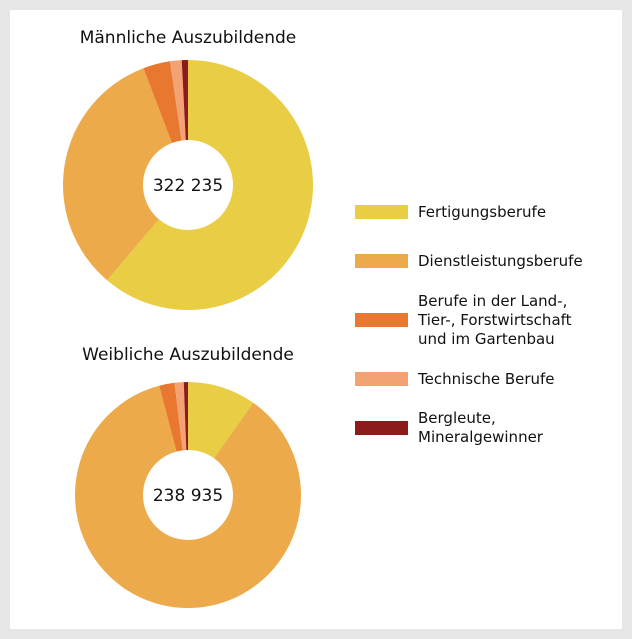 The height and width of the screenshot is (639, 632). What do you see at coordinates (188, 355) in the screenshot?
I see `chart-title: Weibliche Auszubildende` at bounding box center [188, 355].